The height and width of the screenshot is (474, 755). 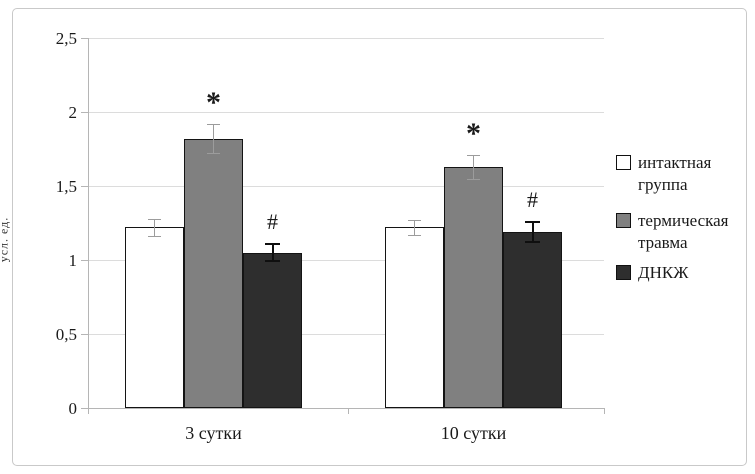 I want to click on y-tick-label: 2, so click(x=73, y=112).